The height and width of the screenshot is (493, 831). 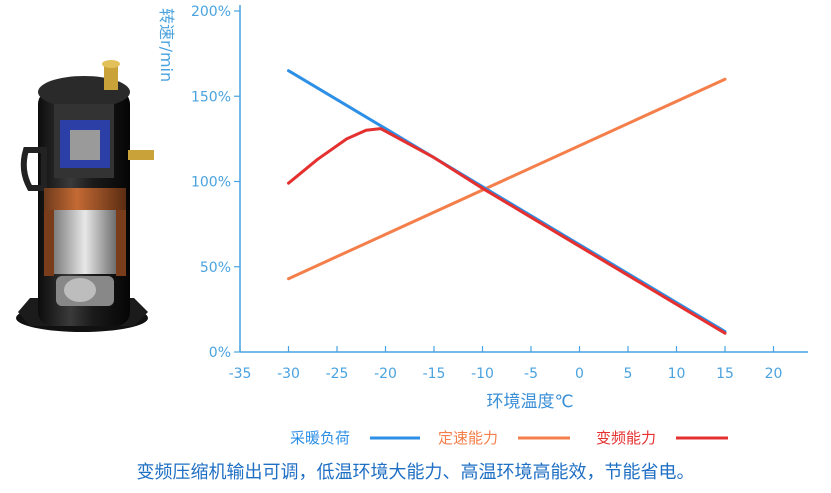 I want to click on x-tick-label: 0, so click(x=579, y=374).